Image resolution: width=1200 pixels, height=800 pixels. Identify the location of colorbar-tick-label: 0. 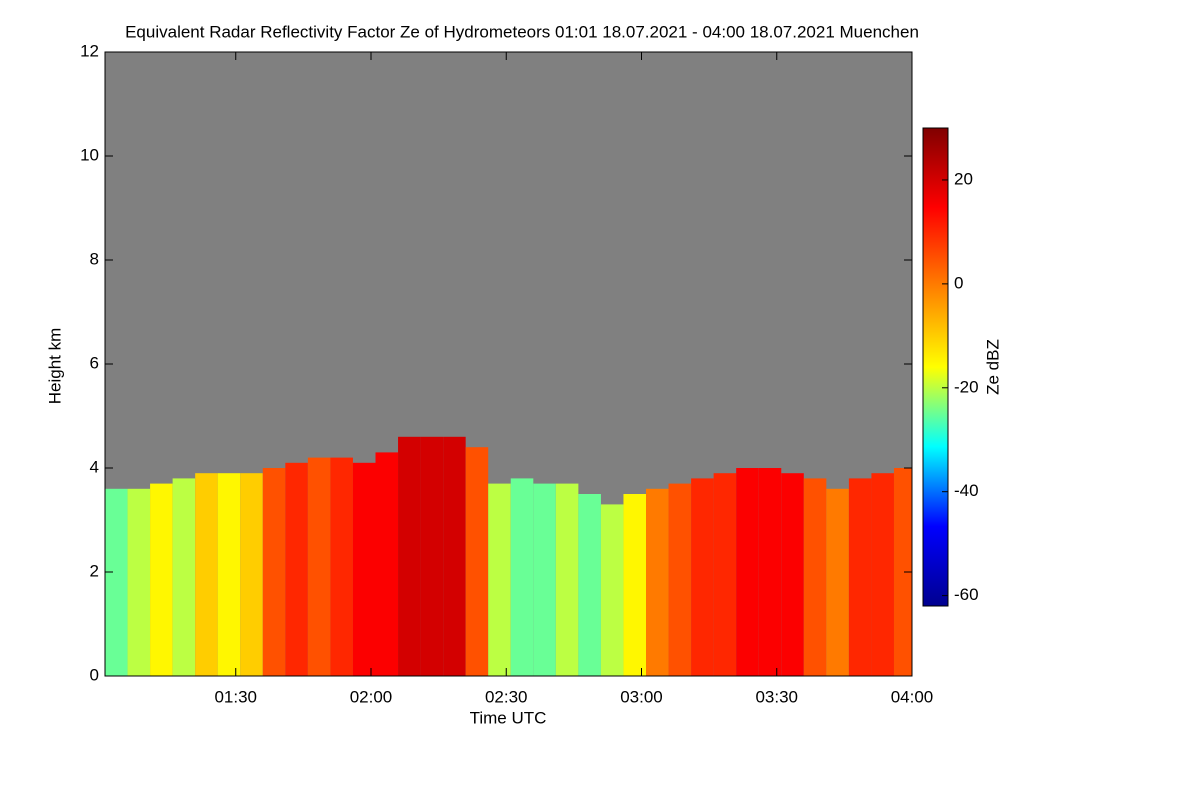
(958, 282).